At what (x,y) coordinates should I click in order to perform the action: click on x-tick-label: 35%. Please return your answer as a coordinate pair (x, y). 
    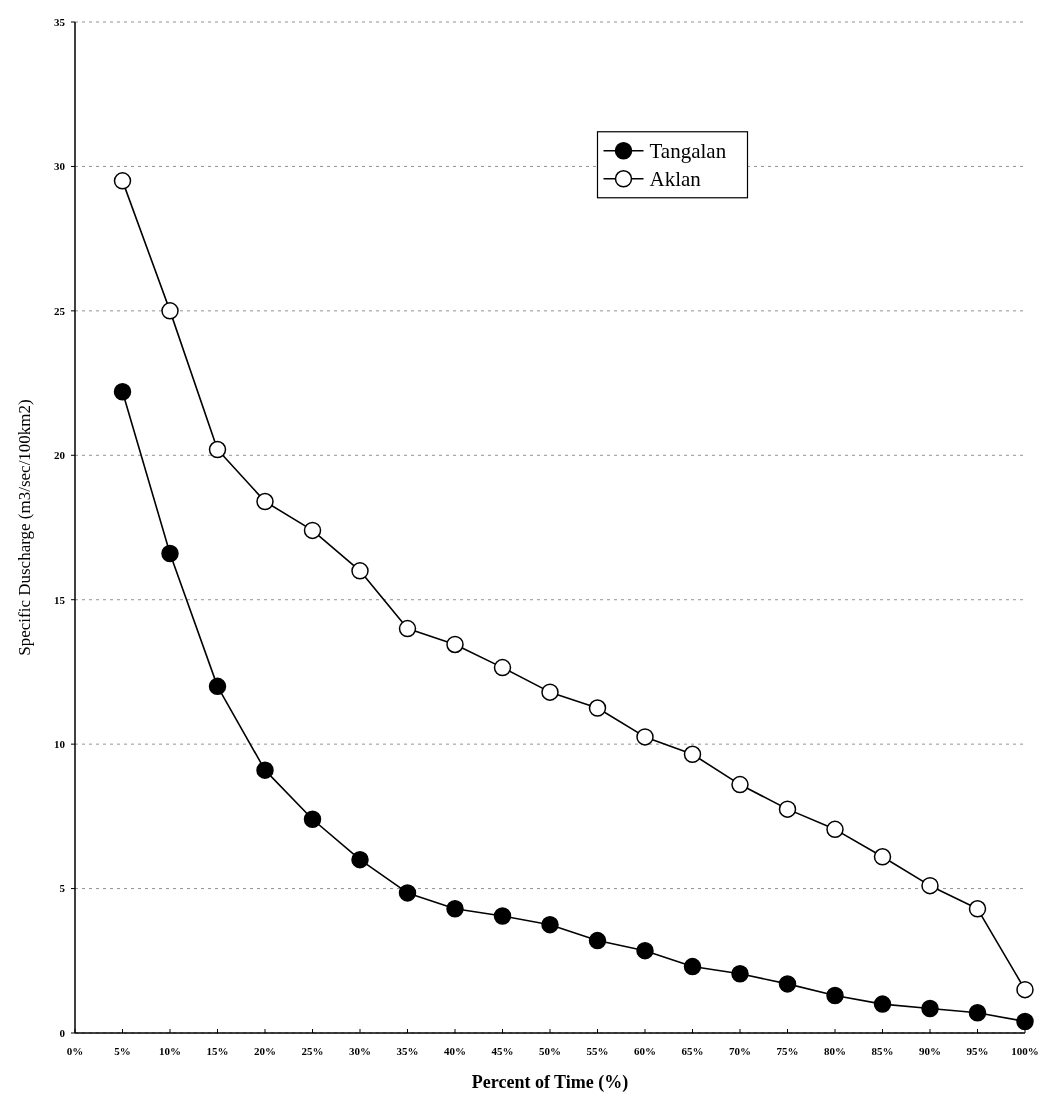
    Looking at the image, I should click on (407, 1051).